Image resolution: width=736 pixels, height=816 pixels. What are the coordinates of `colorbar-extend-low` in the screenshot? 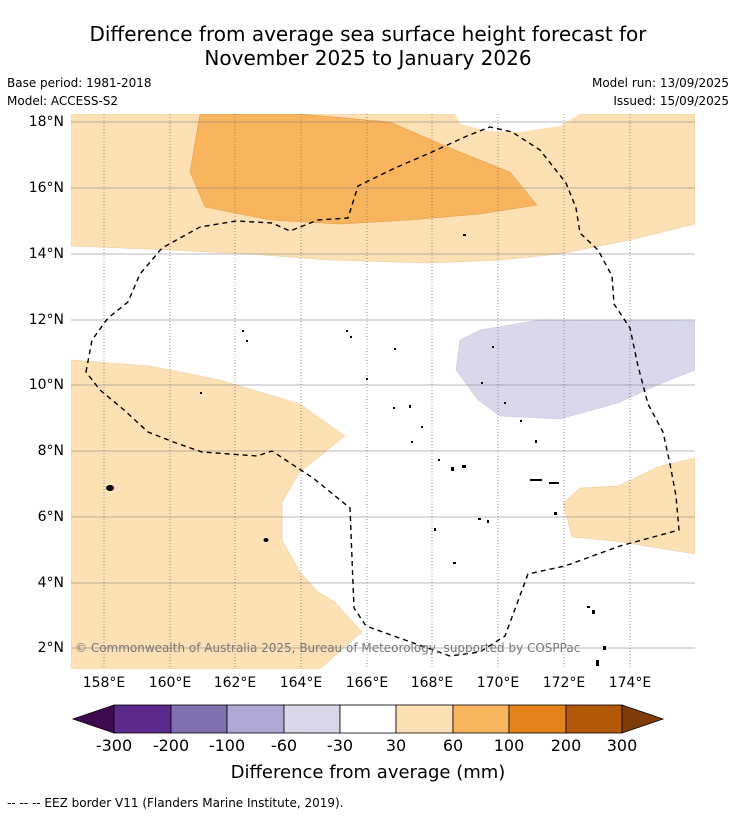 It's located at (93, 719).